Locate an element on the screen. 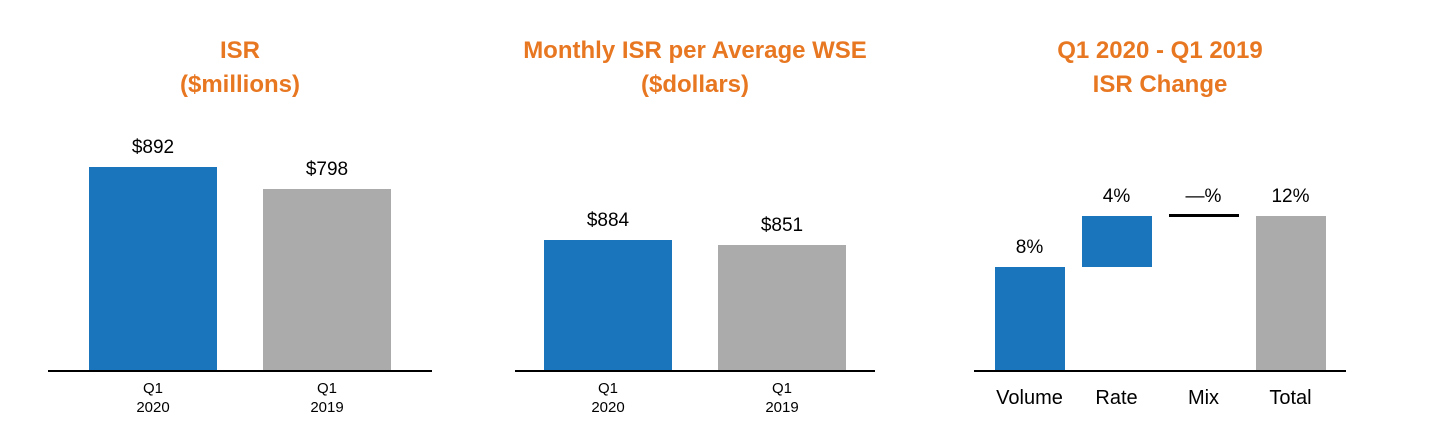 Image resolution: width=1441 pixels, height=448 pixels. waterfall-group-rate: 4% is located at coordinates (1116, 245).